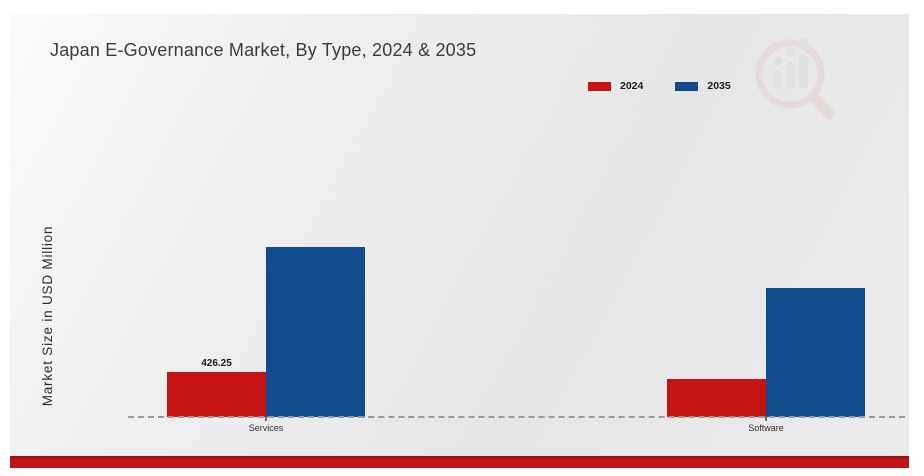 This screenshot has width=924, height=476. I want to click on x-tick-software, so click(766, 419).